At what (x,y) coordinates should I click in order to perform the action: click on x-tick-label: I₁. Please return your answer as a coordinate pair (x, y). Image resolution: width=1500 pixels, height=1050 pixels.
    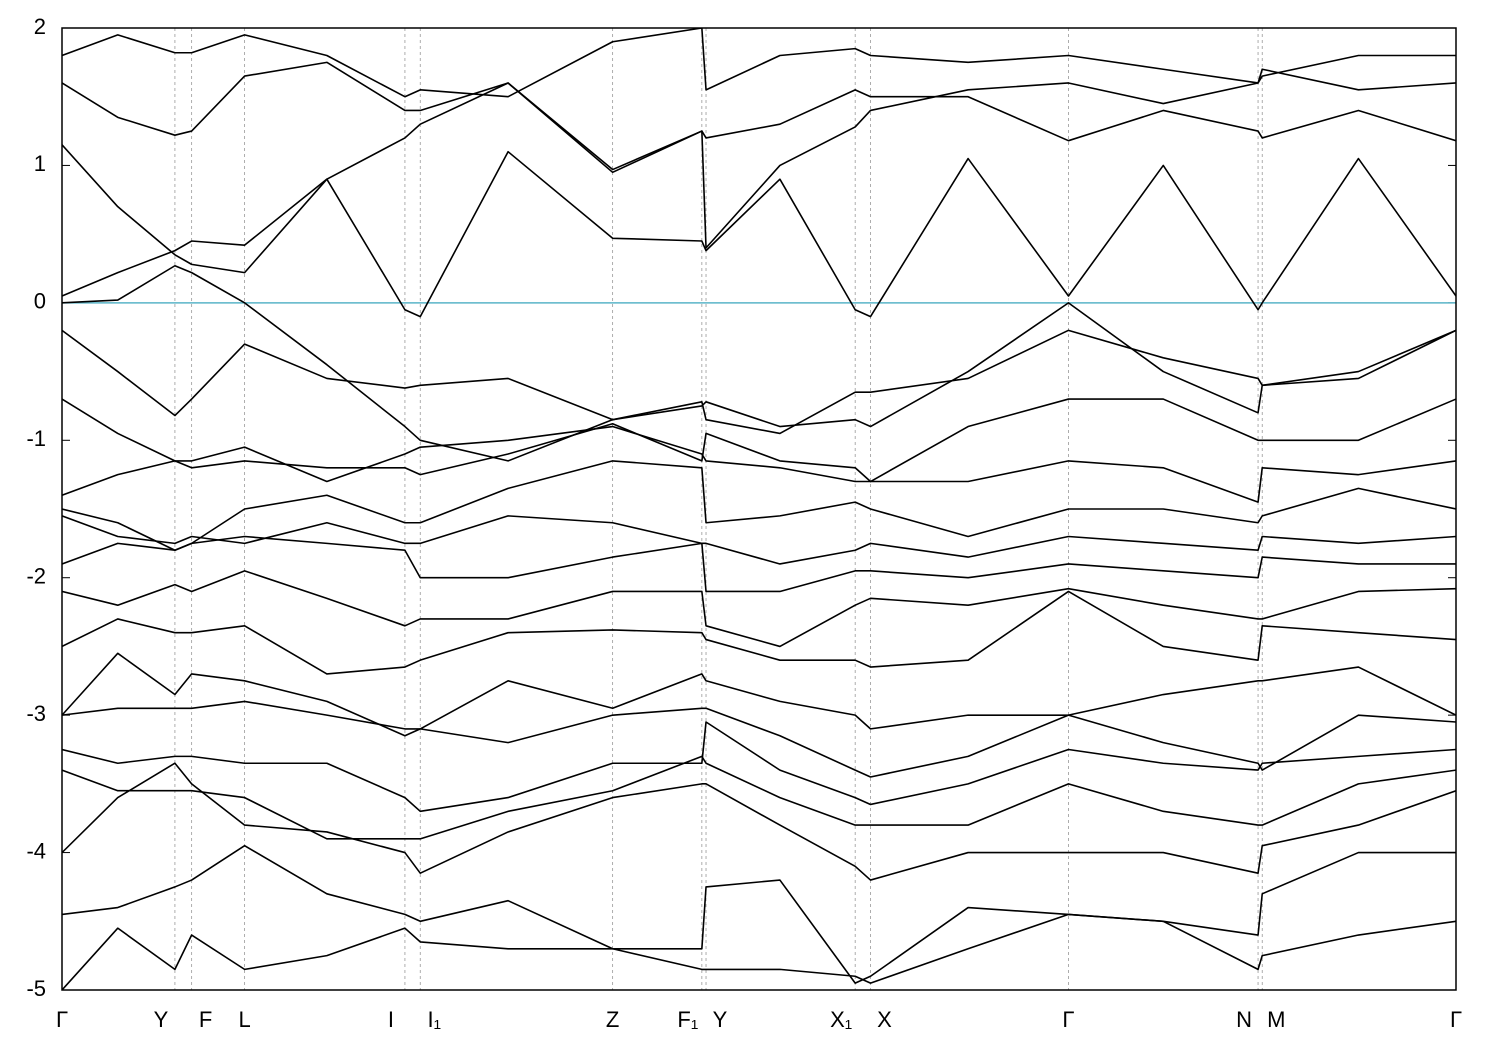
    Looking at the image, I should click on (434, 1019).